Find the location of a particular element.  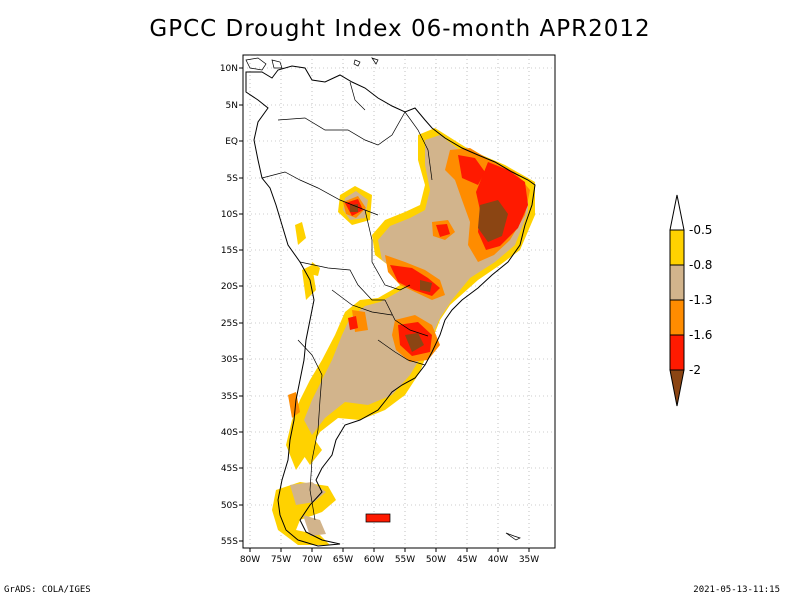

lon-label: 80W is located at coordinates (250, 560).